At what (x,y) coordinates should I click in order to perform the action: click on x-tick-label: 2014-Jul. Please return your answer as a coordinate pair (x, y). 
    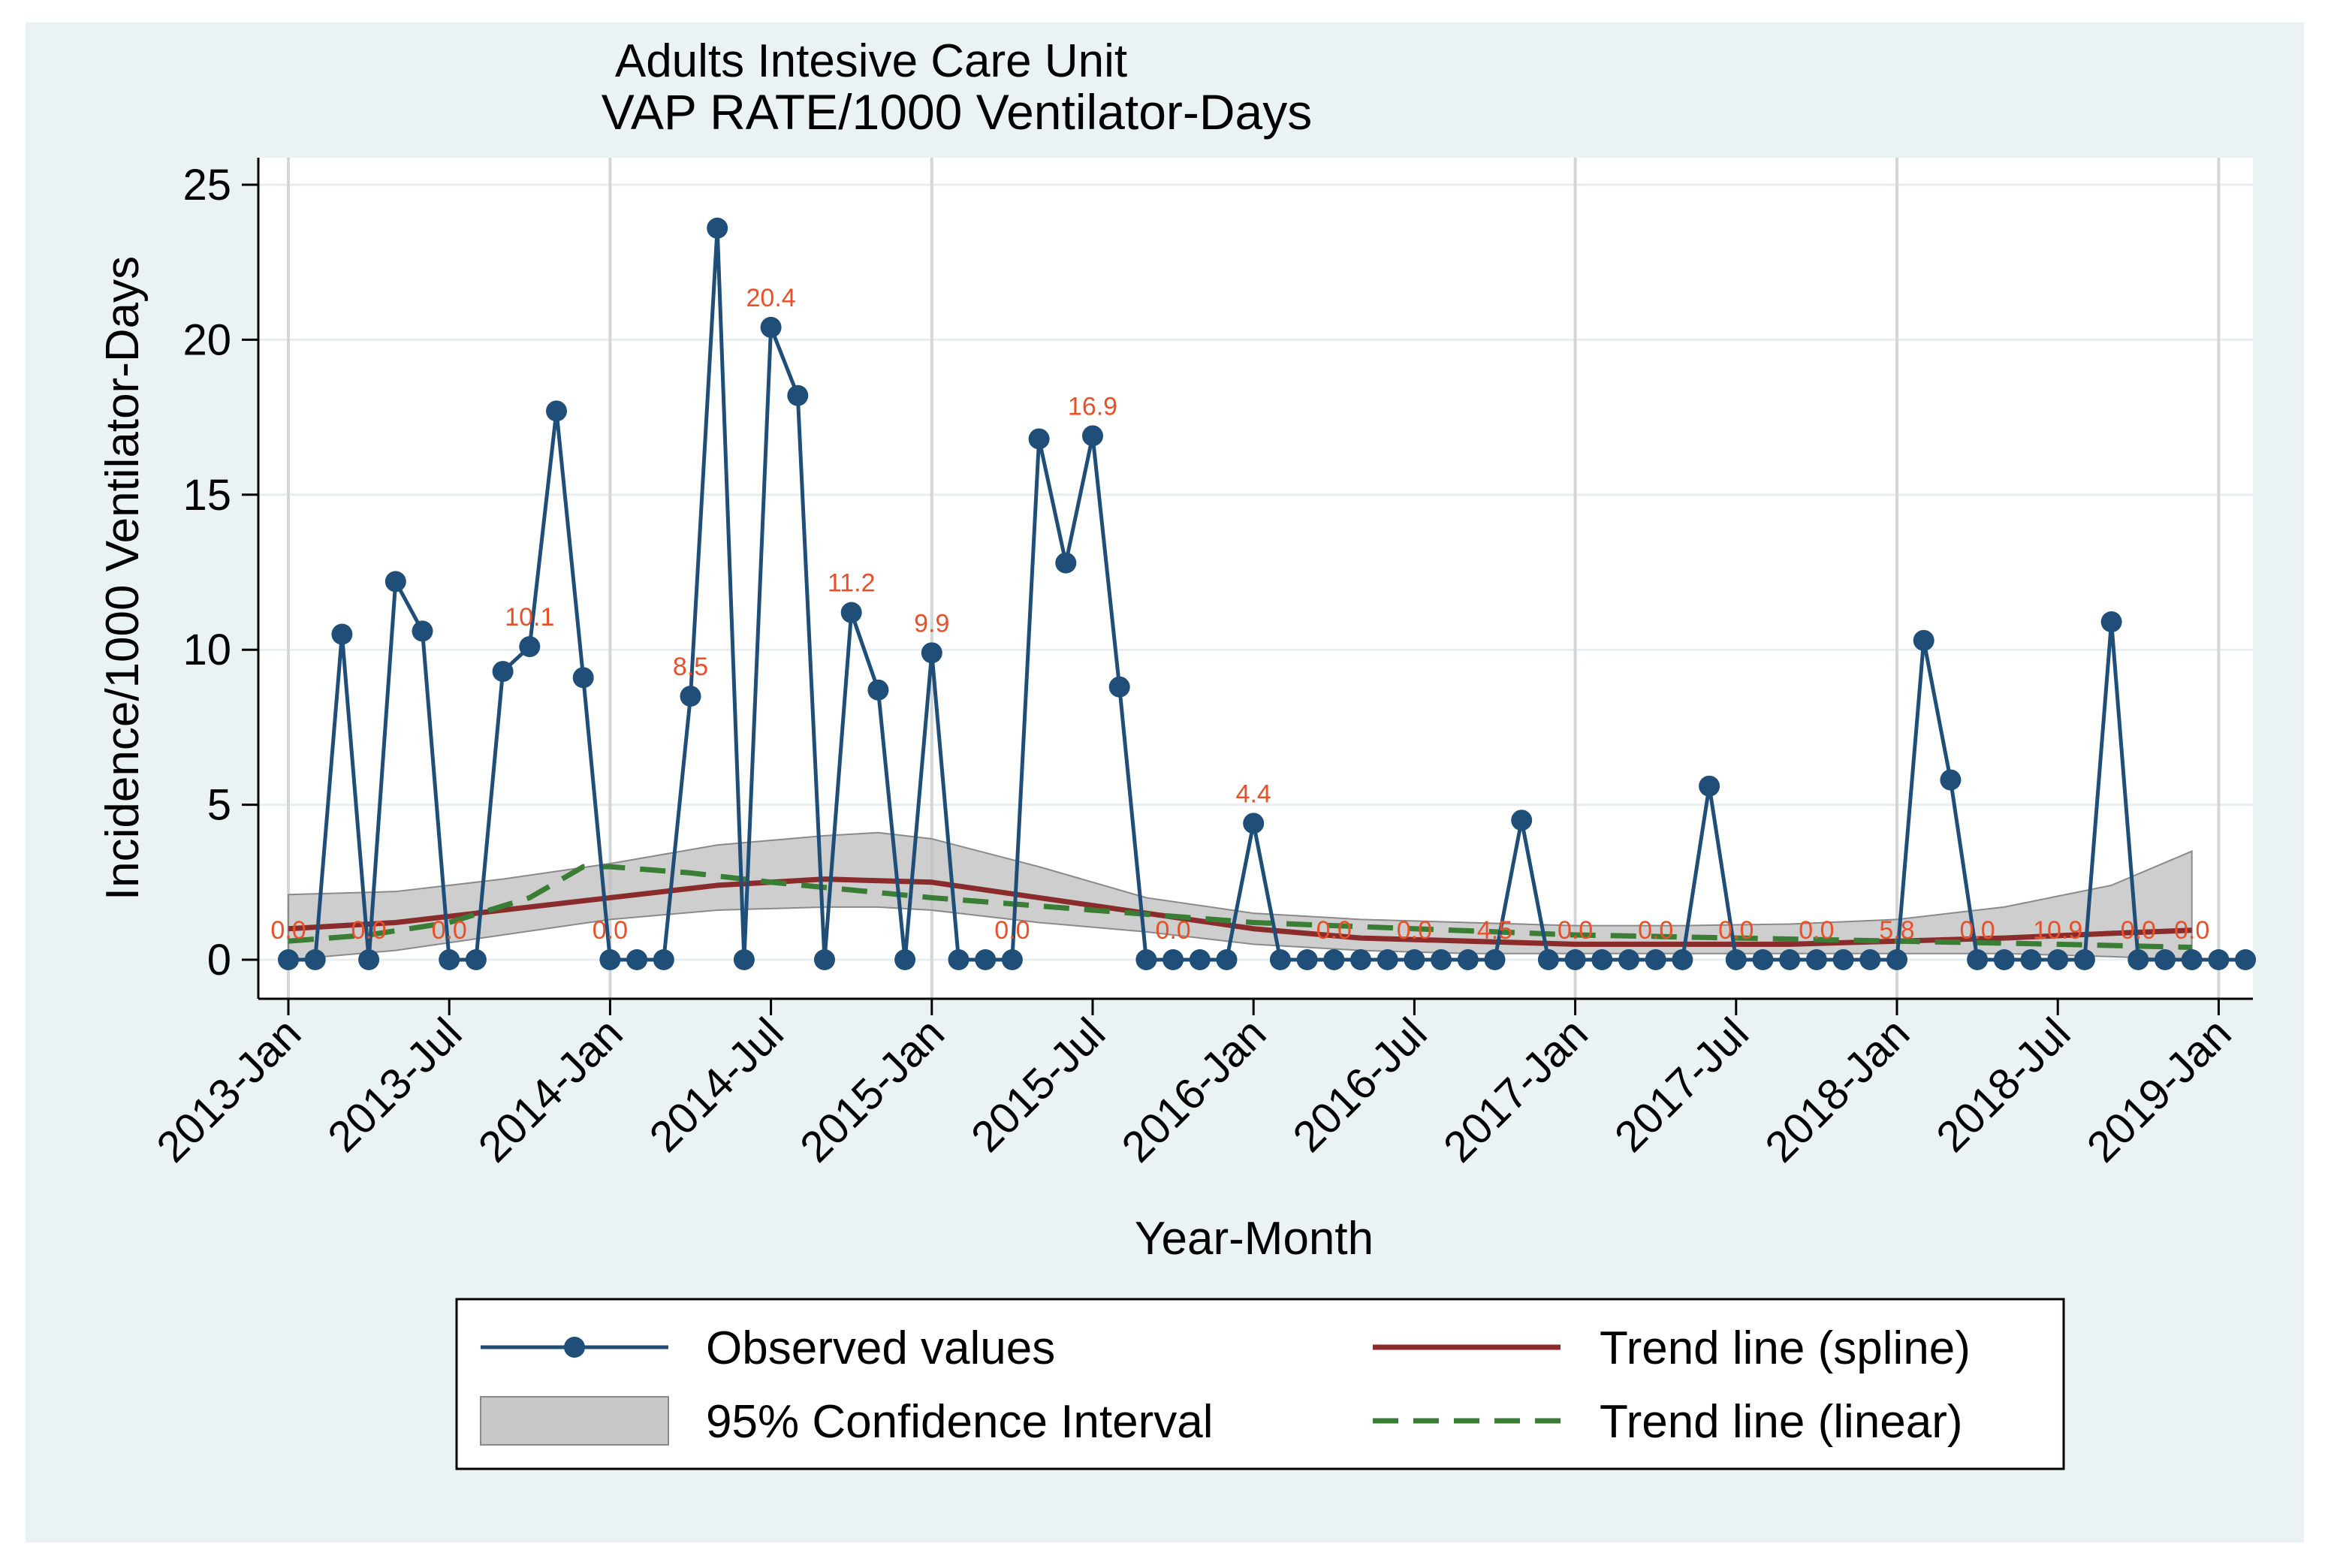
    Looking at the image, I should click on (717, 1085).